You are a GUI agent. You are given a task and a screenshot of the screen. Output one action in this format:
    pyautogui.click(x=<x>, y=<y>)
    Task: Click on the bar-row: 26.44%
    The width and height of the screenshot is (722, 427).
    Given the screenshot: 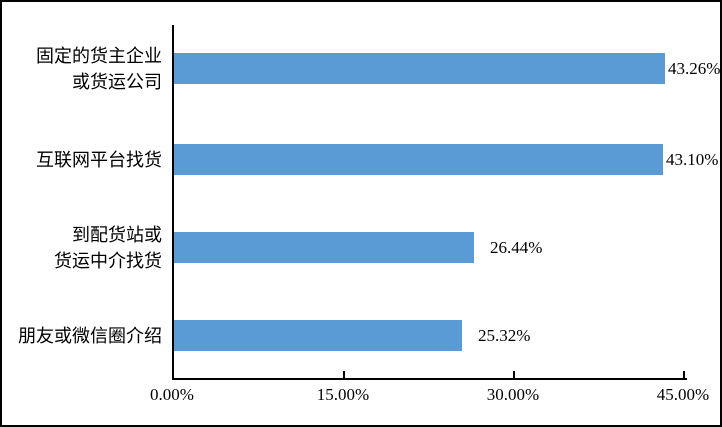 What is the action you would take?
    pyautogui.click(x=447, y=247)
    